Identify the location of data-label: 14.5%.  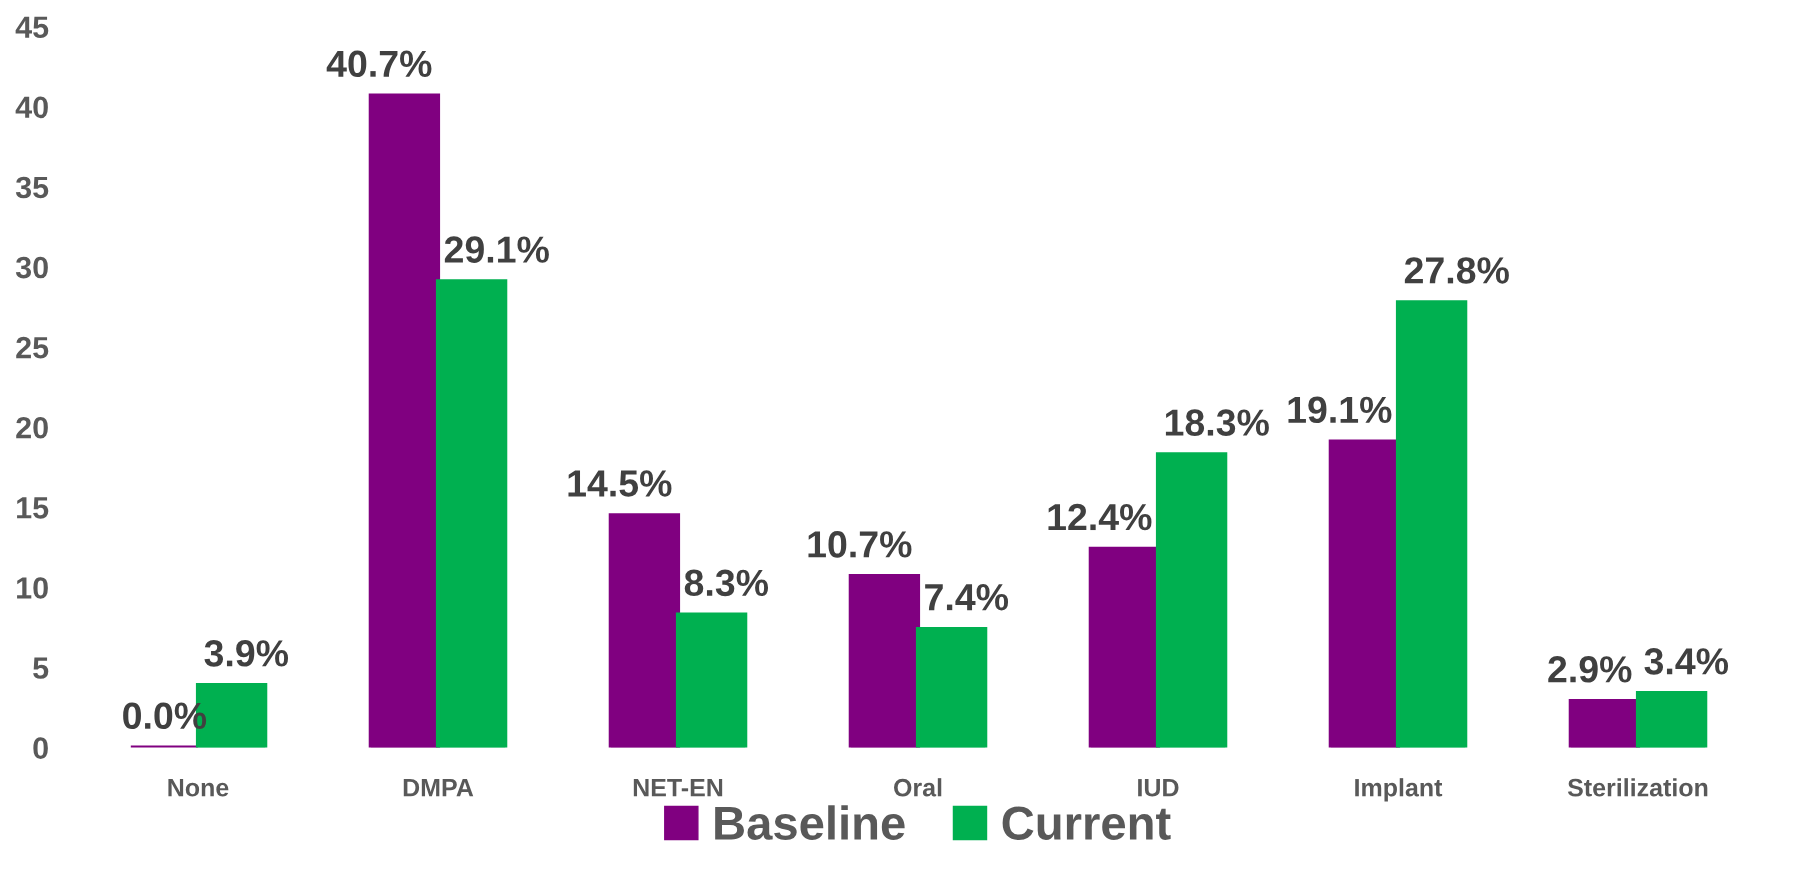
(620, 483).